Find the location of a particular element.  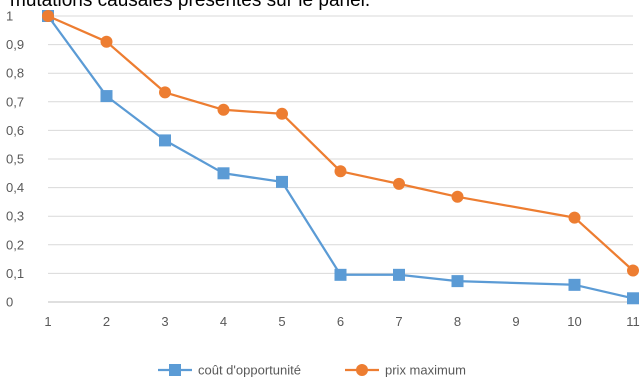

y-tick-label: 0,4 is located at coordinates (15, 187).